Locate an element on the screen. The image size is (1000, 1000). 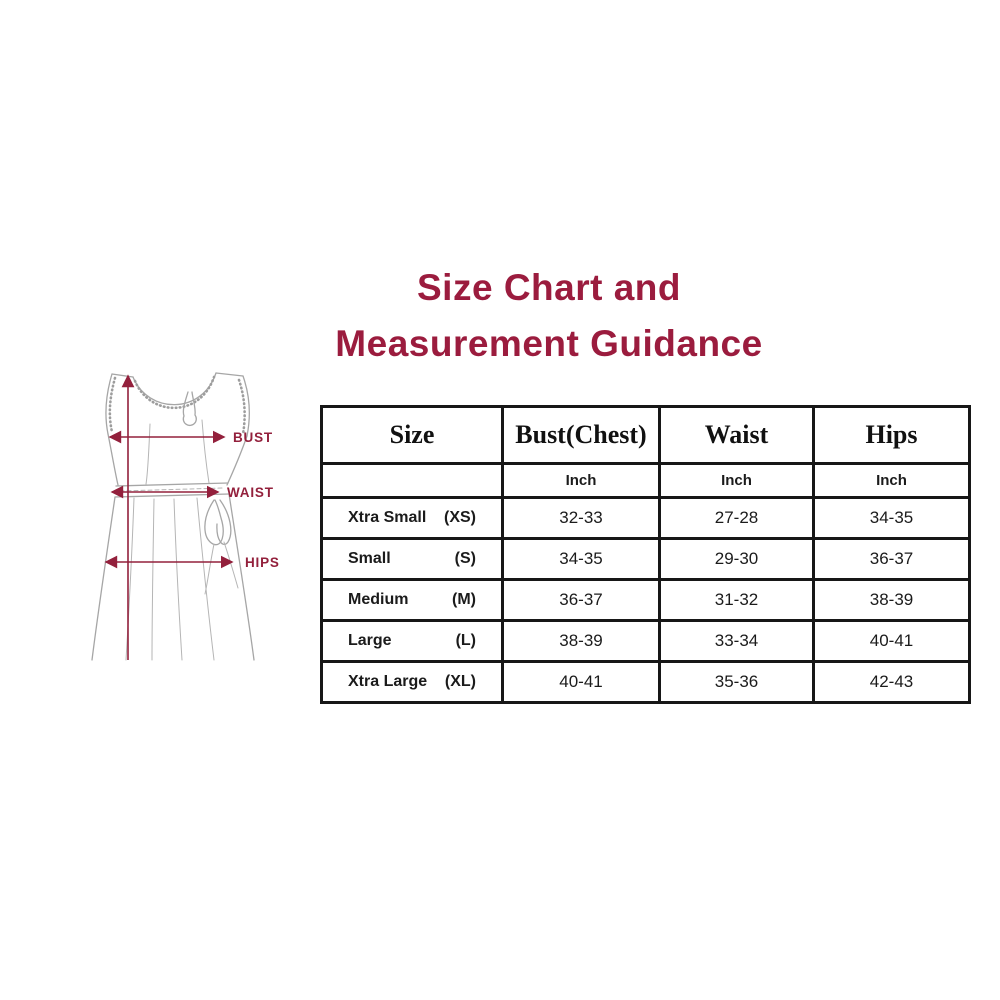
page-title-line2: Measurement Guidance is located at coordinates (549, 343).